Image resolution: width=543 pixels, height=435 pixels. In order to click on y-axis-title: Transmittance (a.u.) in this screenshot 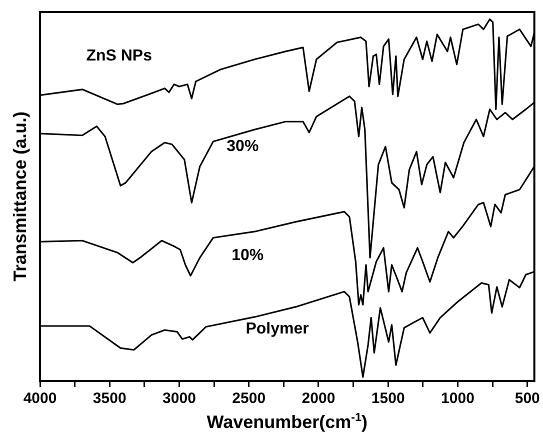, I will do `click(20, 196)`.